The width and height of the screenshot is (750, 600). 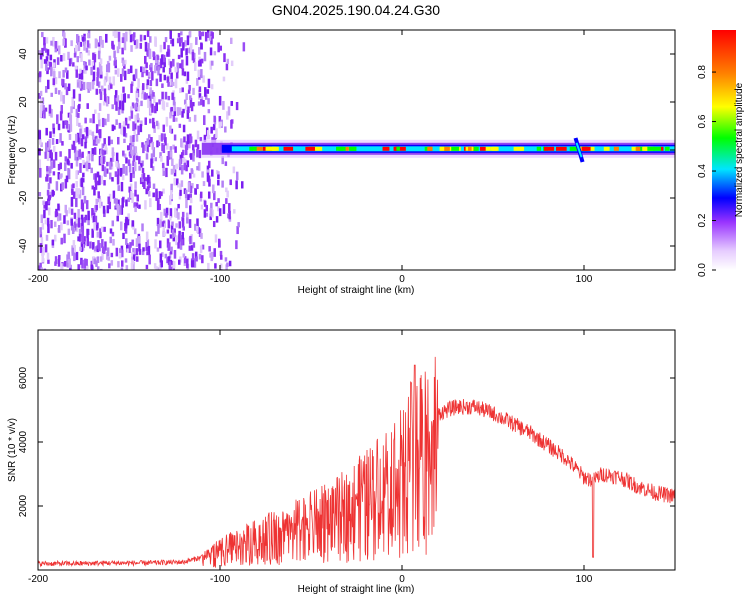 What do you see at coordinates (539, 148) in the screenshot?
I see `carrier-peak` at bounding box center [539, 148].